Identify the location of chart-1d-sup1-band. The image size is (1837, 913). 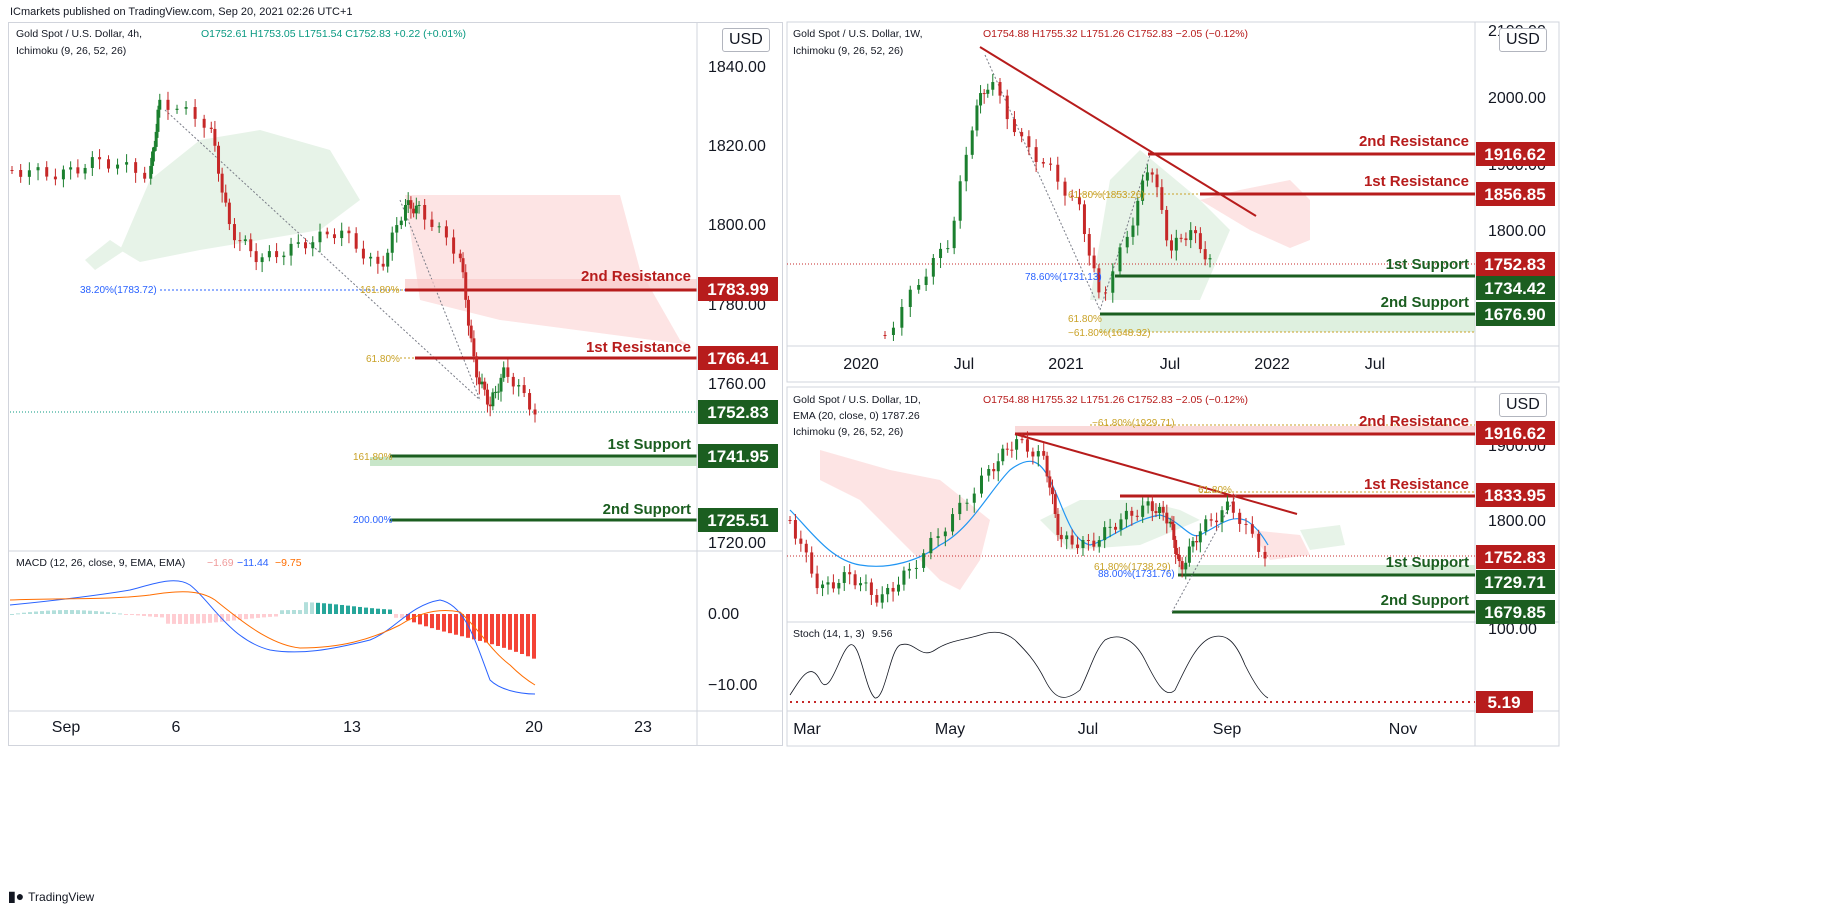
(1326, 570).